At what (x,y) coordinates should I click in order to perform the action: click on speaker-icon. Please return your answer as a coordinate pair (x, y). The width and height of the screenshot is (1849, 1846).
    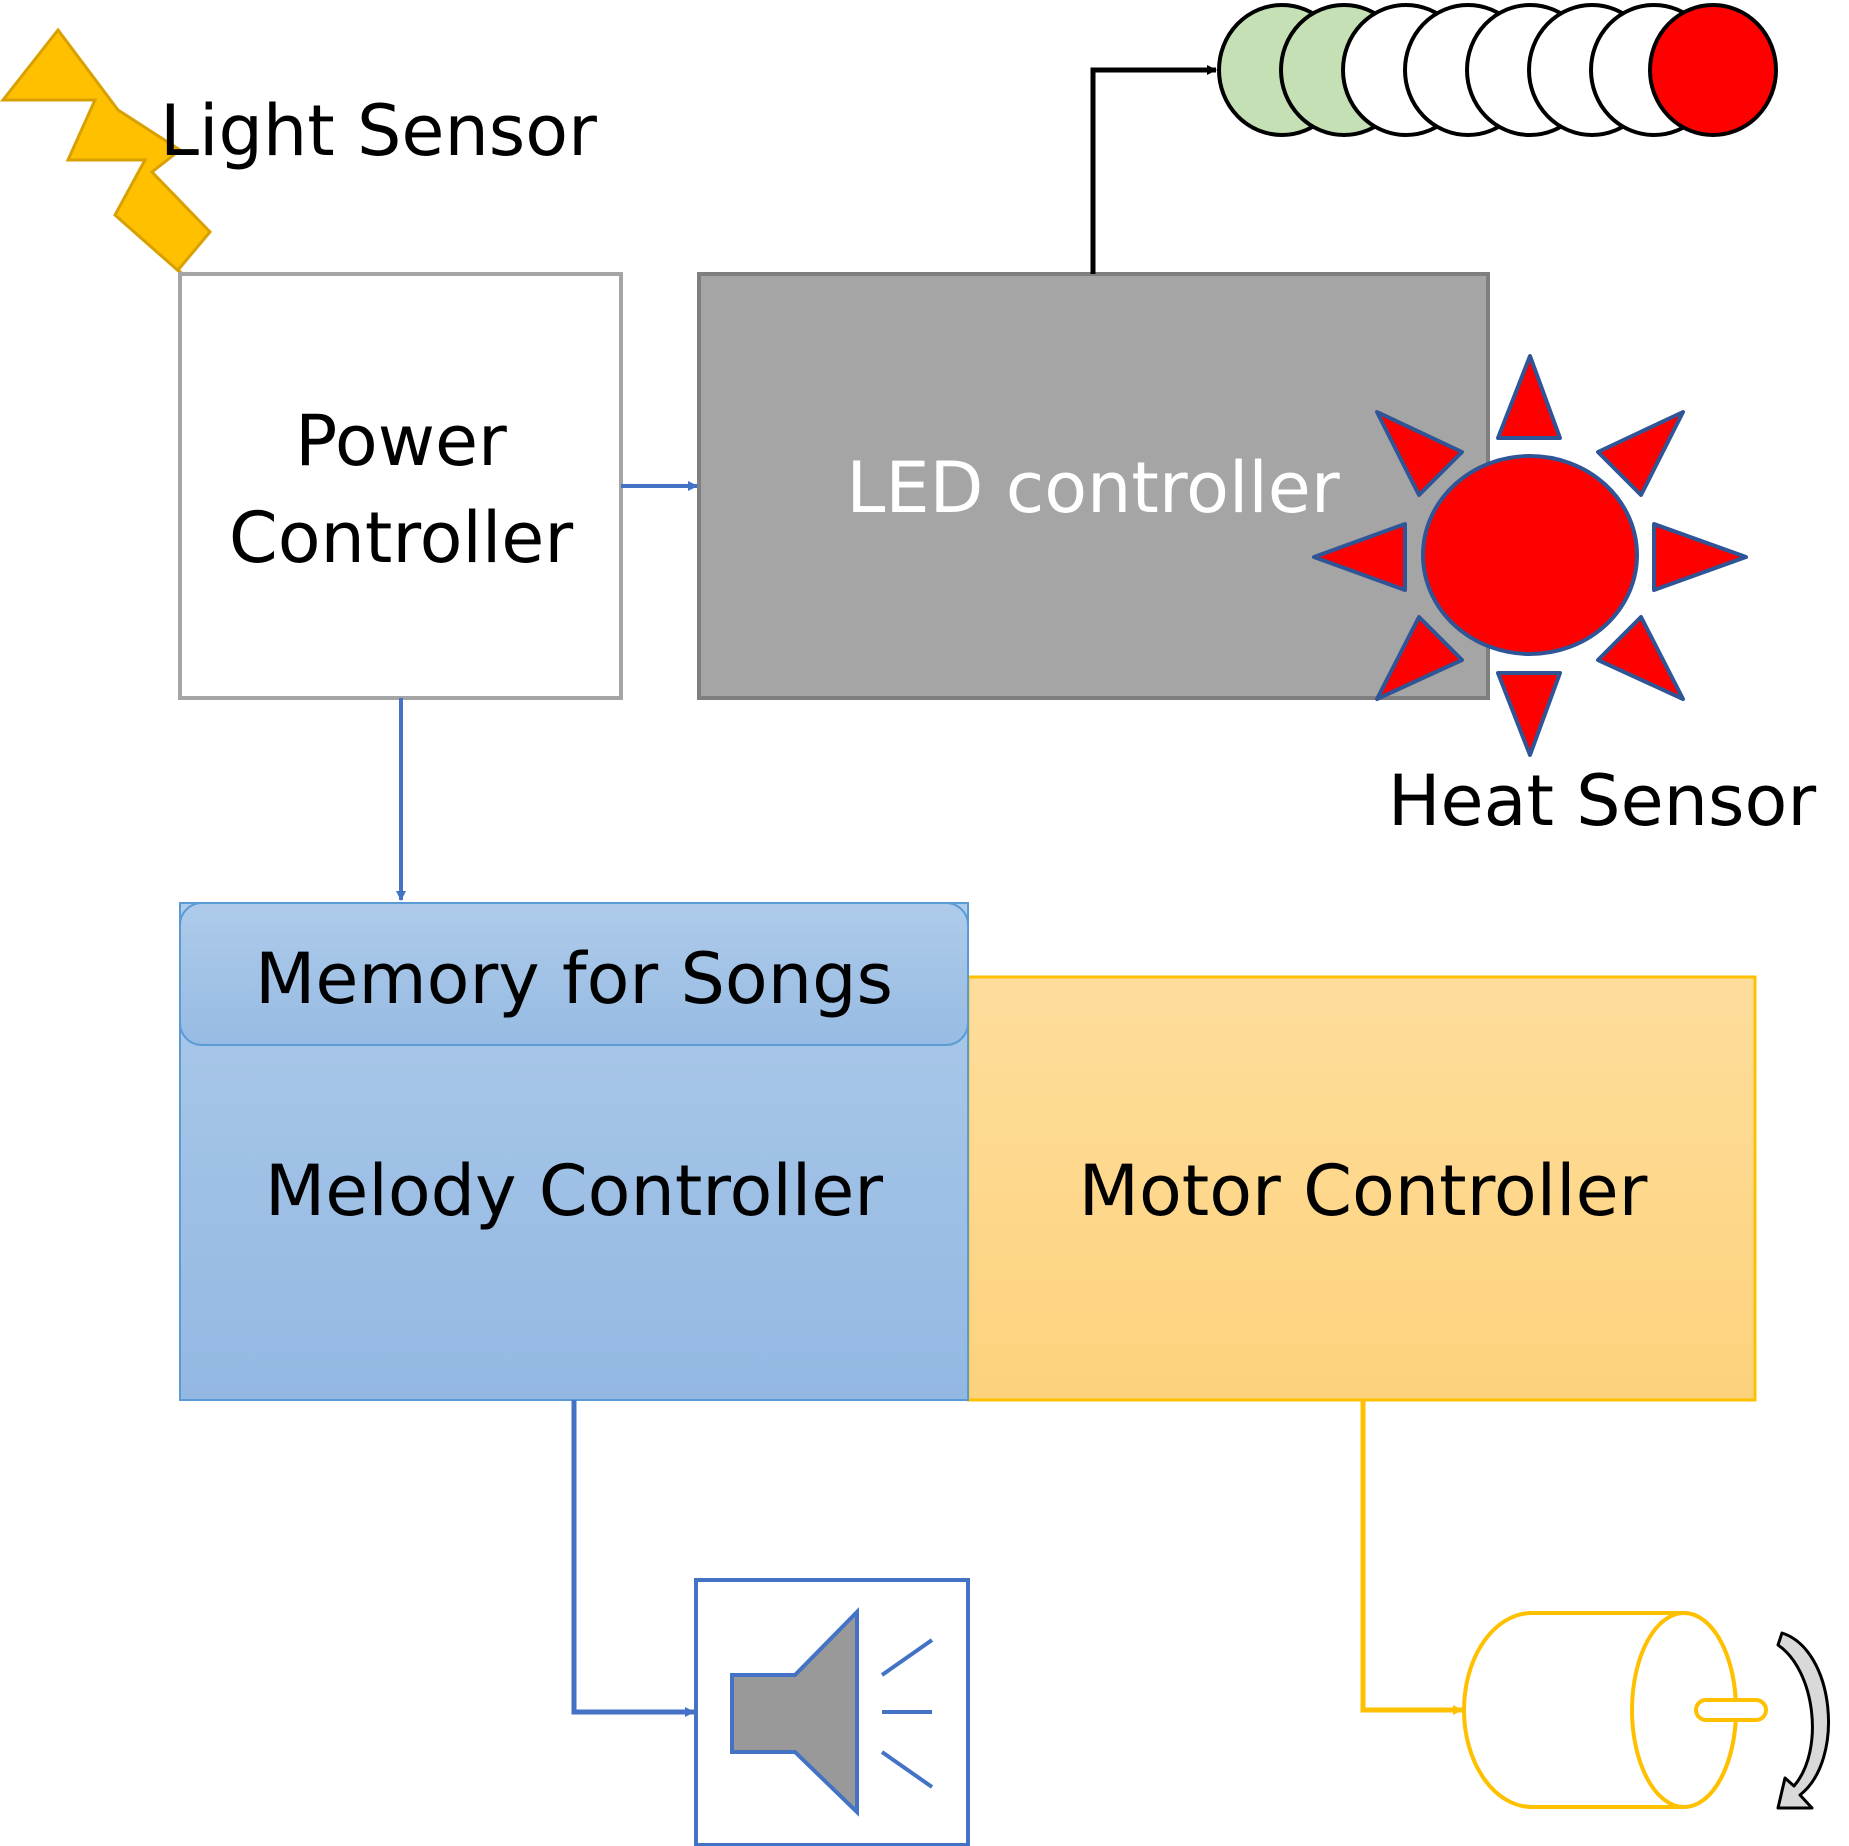
    Looking at the image, I should click on (794, 1712).